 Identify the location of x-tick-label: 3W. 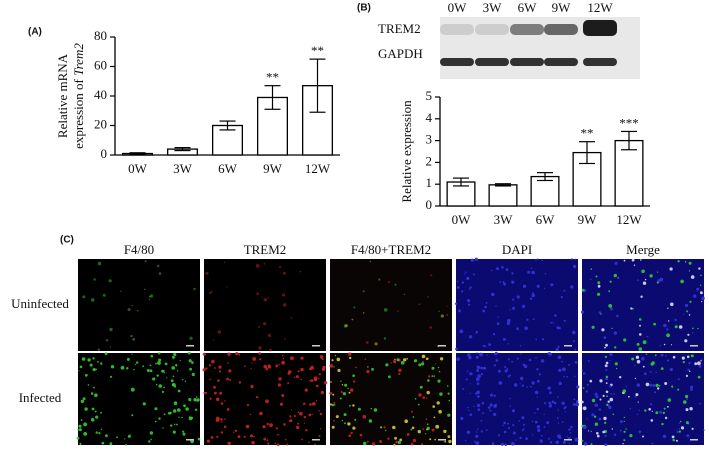
(183, 168).